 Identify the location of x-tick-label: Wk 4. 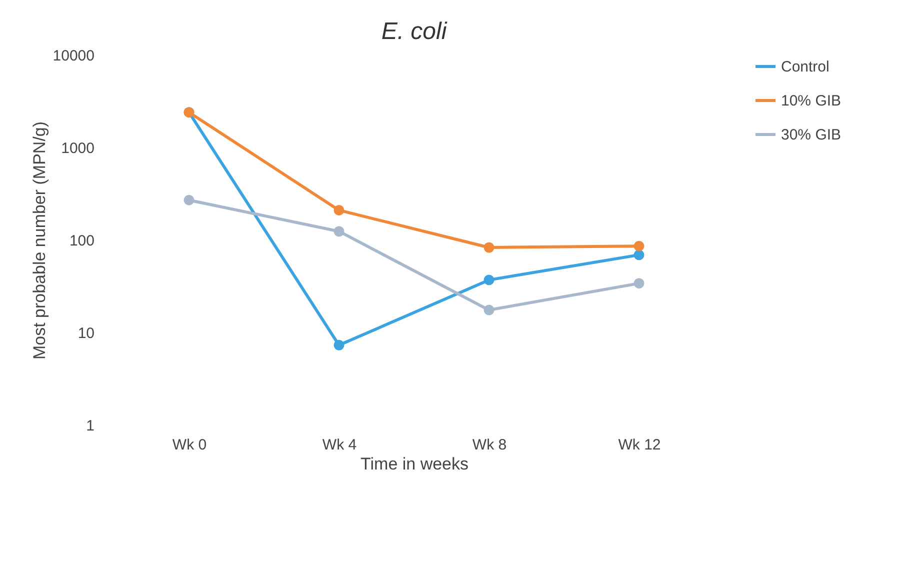
(339, 445).